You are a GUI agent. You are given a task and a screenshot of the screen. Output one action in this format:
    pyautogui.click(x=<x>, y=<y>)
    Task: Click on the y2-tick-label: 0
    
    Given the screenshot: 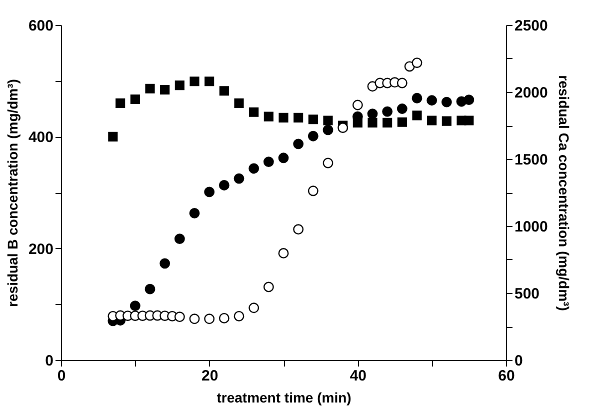 What is the action you would take?
    pyautogui.click(x=518, y=361)
    